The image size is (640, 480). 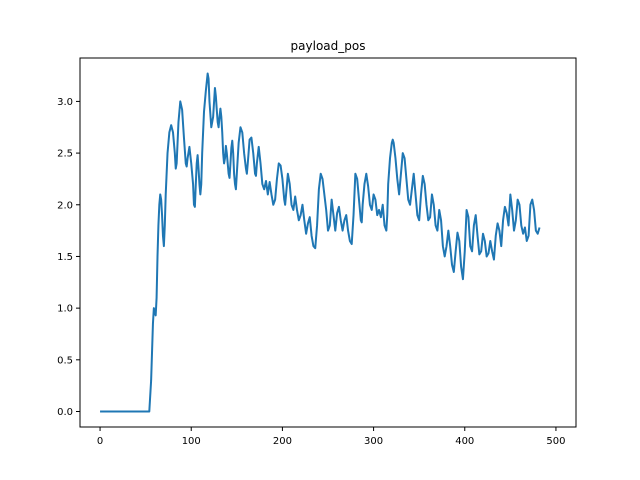 I want to click on y-tick-label: 0.5, so click(x=65, y=360).